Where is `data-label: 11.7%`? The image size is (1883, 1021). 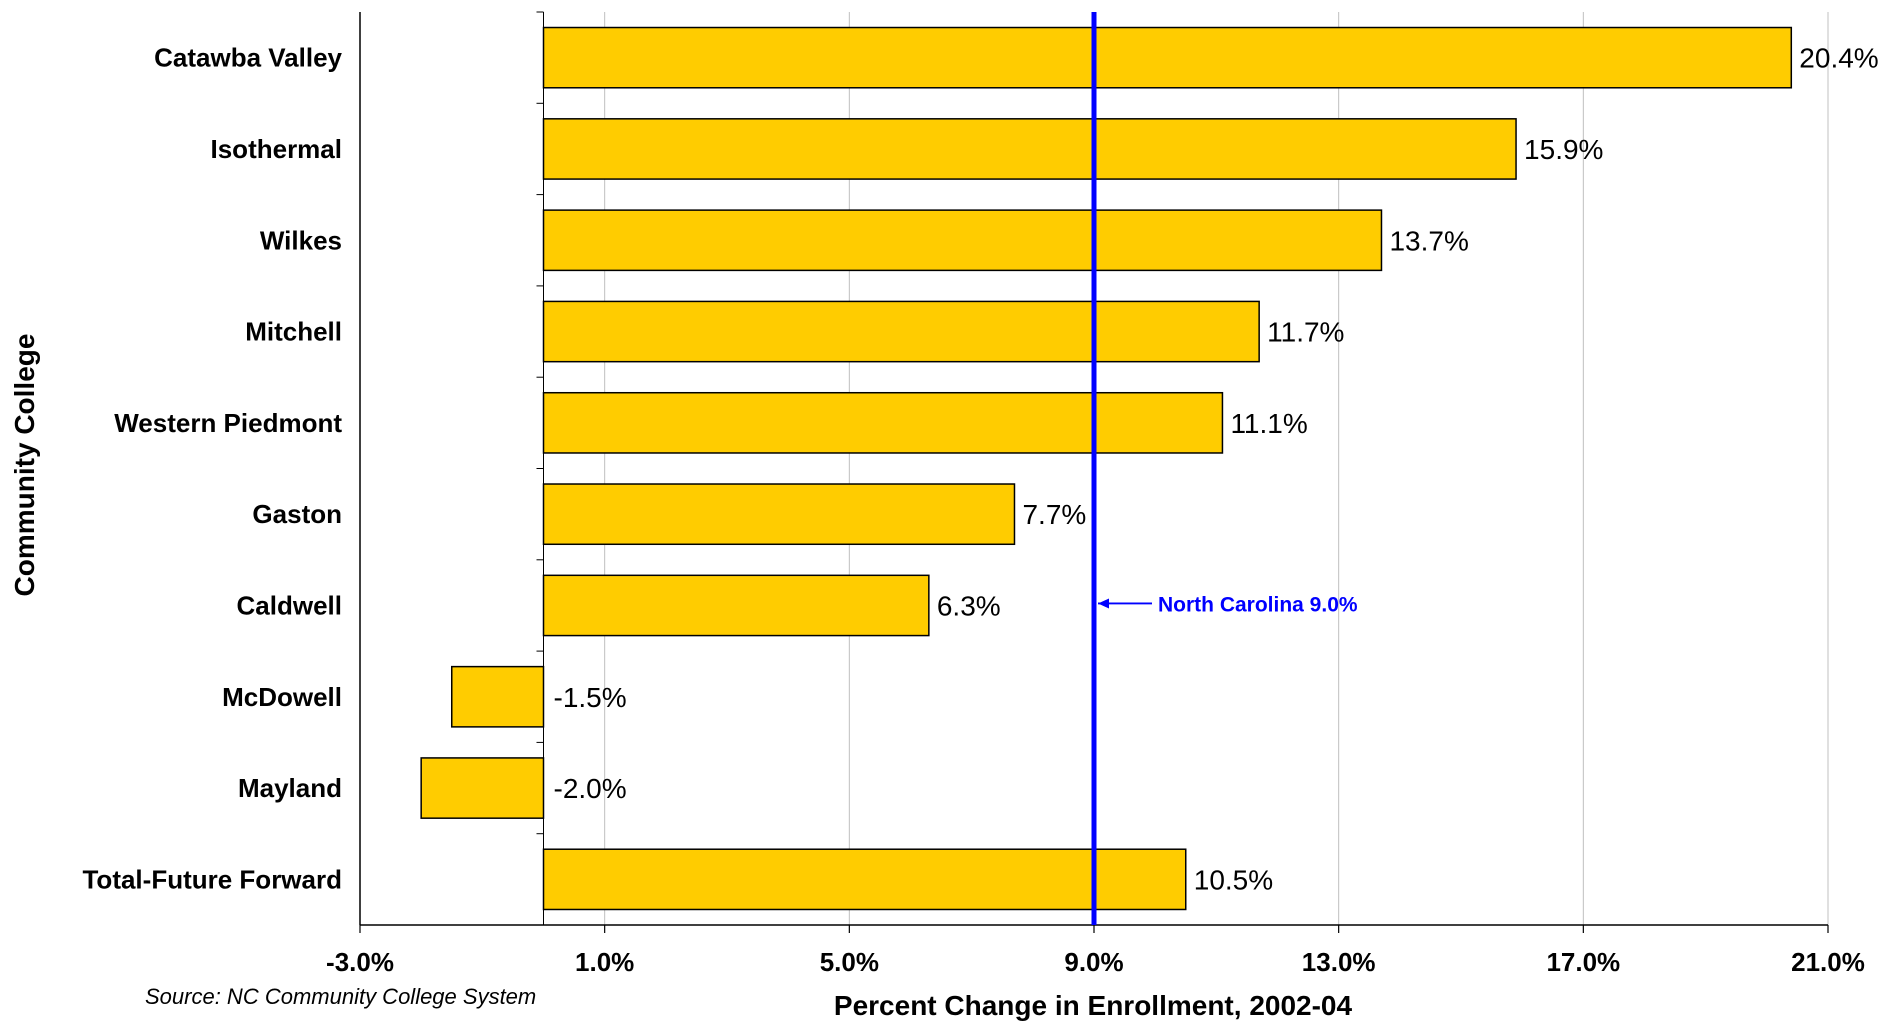
data-label: 11.7% is located at coordinates (1305, 332).